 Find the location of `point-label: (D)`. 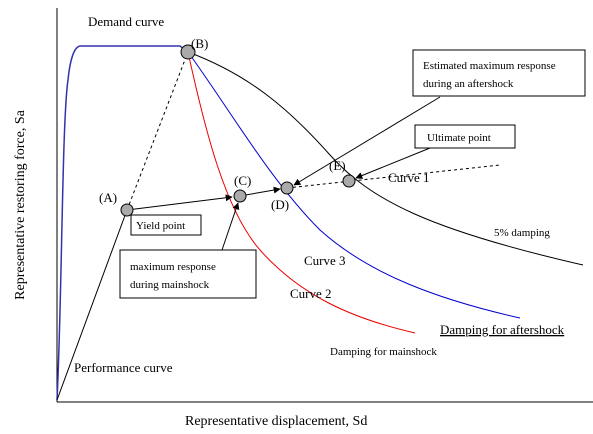

point-label: (D) is located at coordinates (280, 204).